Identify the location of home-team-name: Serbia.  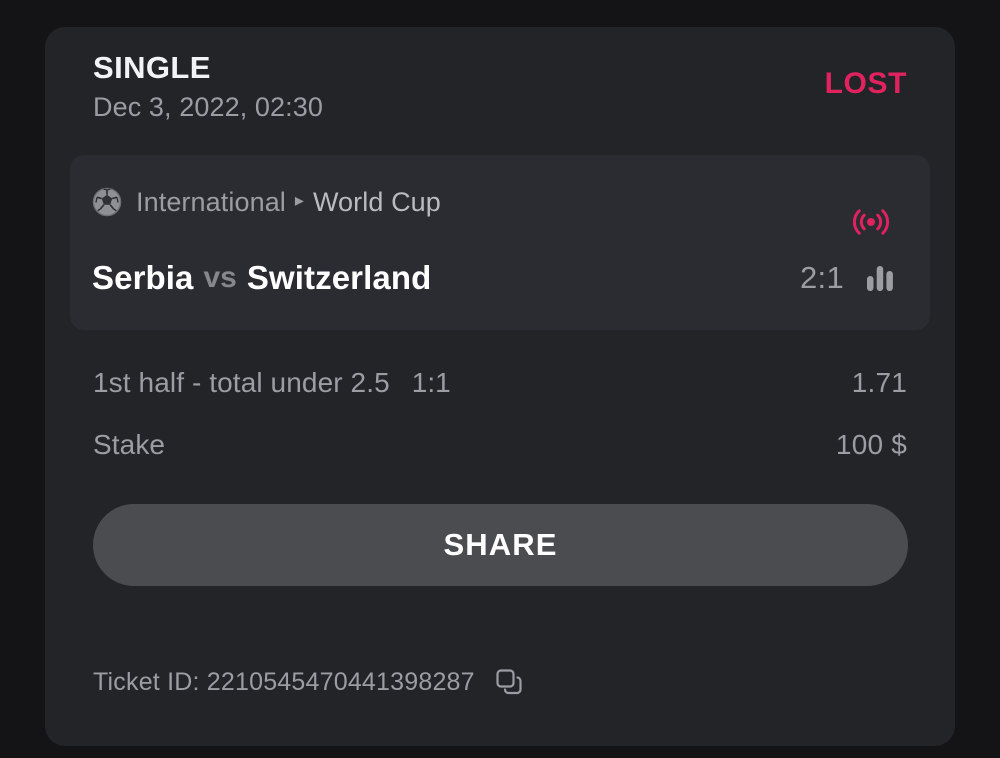
(143, 277).